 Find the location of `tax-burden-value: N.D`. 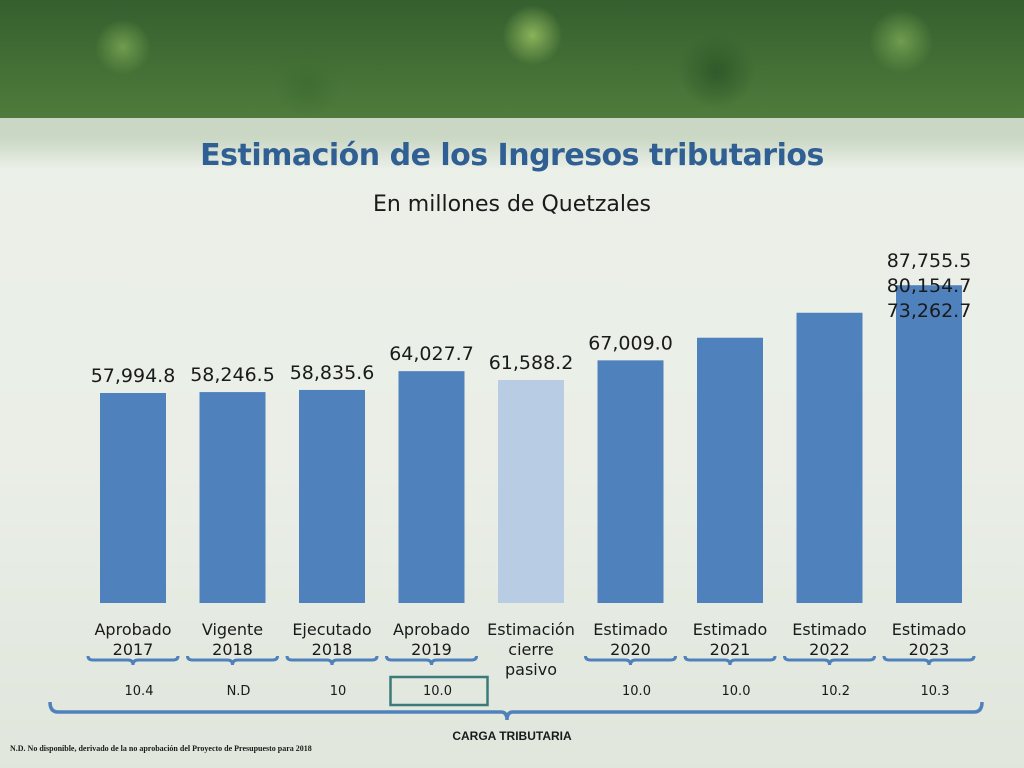

tax-burden-value: N.D is located at coordinates (239, 691).